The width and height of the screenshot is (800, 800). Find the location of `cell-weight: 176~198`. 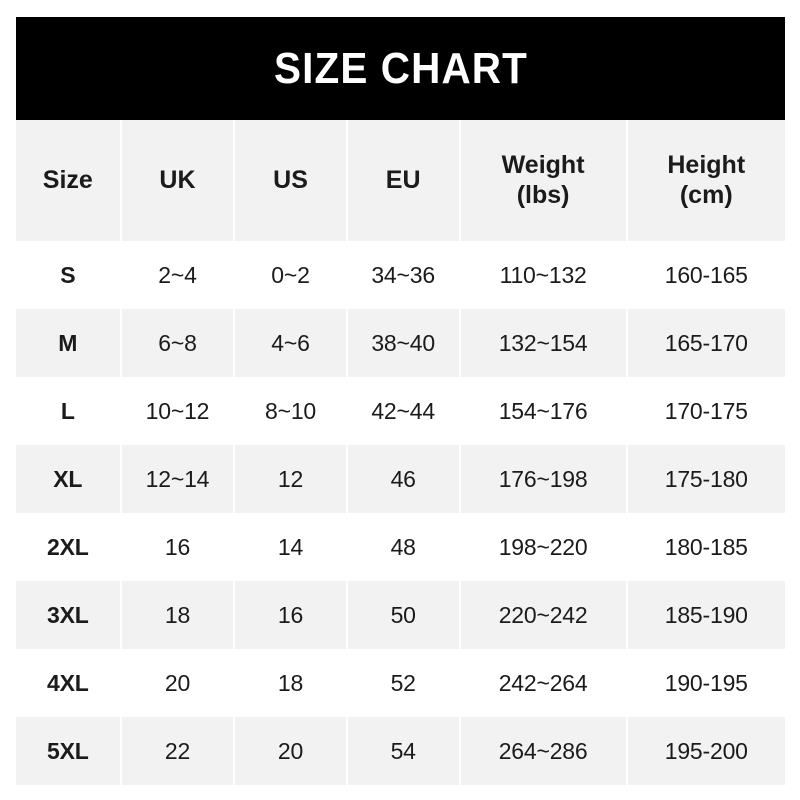

cell-weight: 176~198 is located at coordinates (543, 479).